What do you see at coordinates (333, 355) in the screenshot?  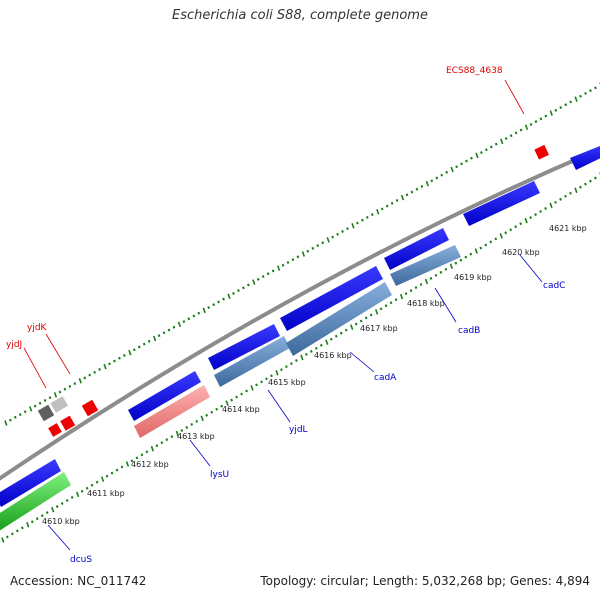 I see `tick-label: 4616 kbp` at bounding box center [333, 355].